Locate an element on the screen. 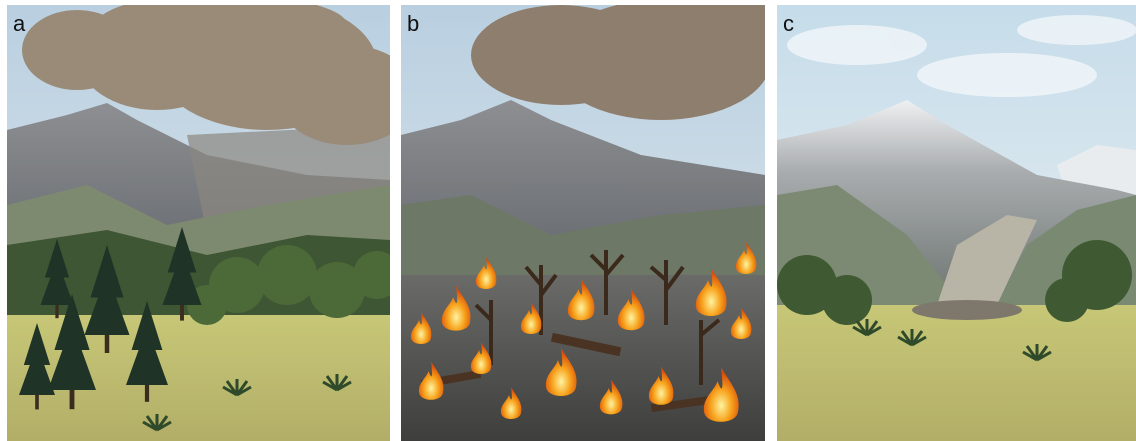 The width and height of the screenshot is (1136, 441). panel-label: a is located at coordinates (19, 23).